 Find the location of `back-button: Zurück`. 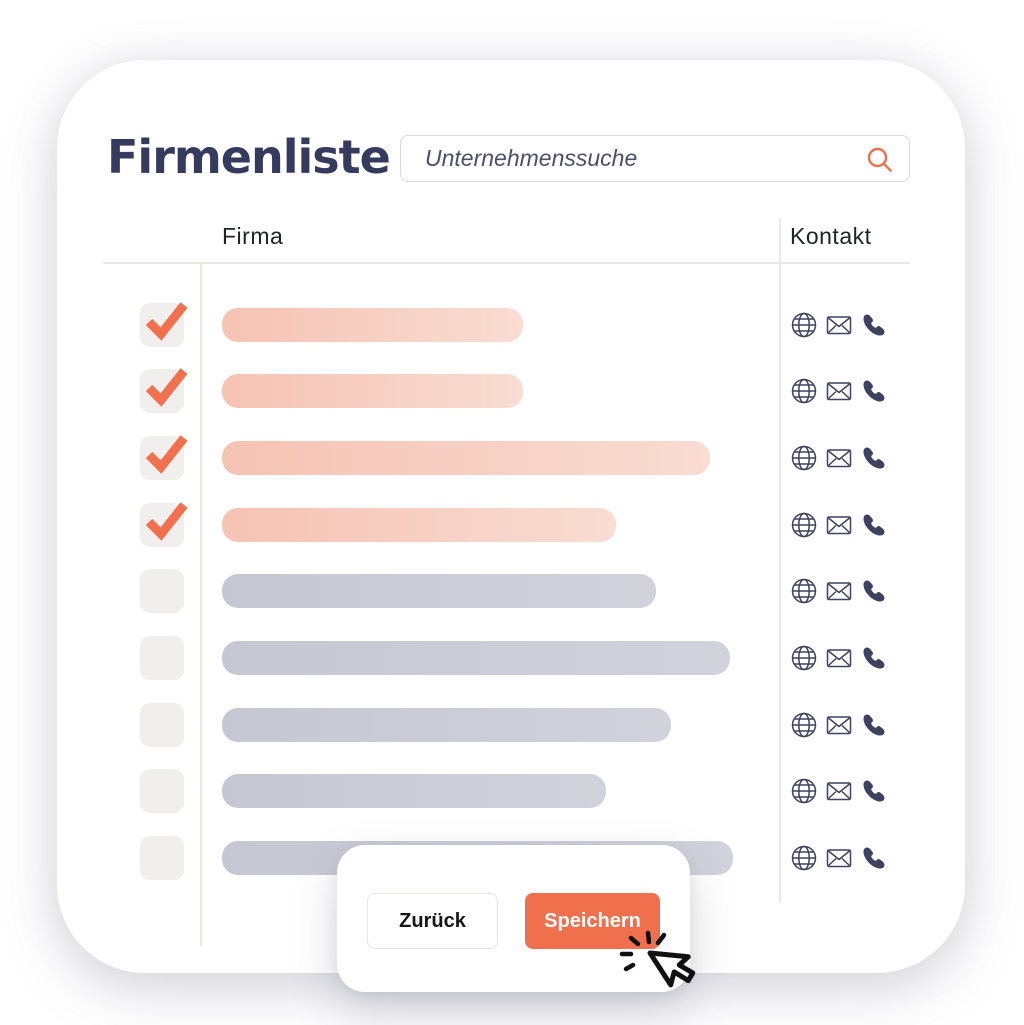

back-button: Zurück is located at coordinates (432, 921).